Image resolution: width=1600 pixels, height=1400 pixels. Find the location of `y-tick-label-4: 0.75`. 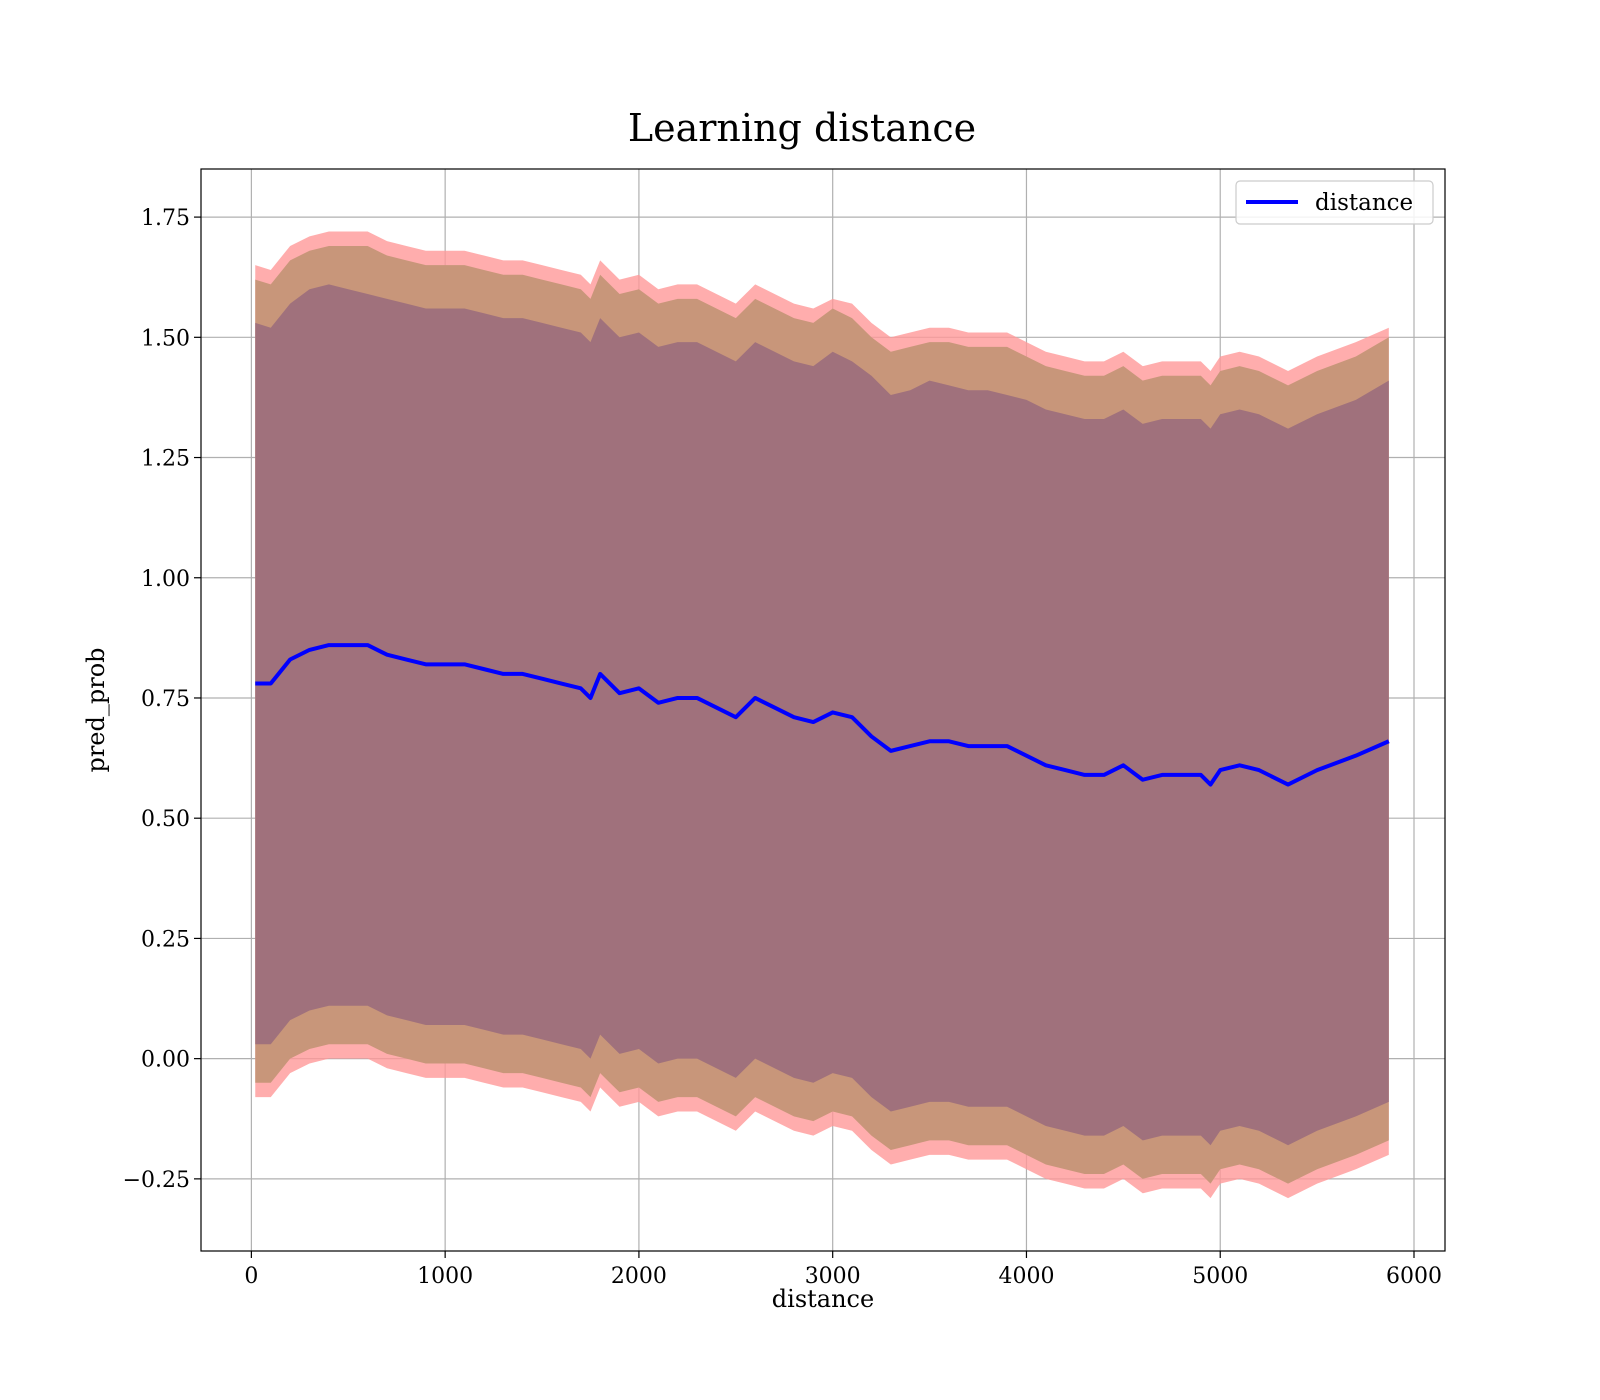

y-tick-label-4: 0.75 is located at coordinates (165, 699).